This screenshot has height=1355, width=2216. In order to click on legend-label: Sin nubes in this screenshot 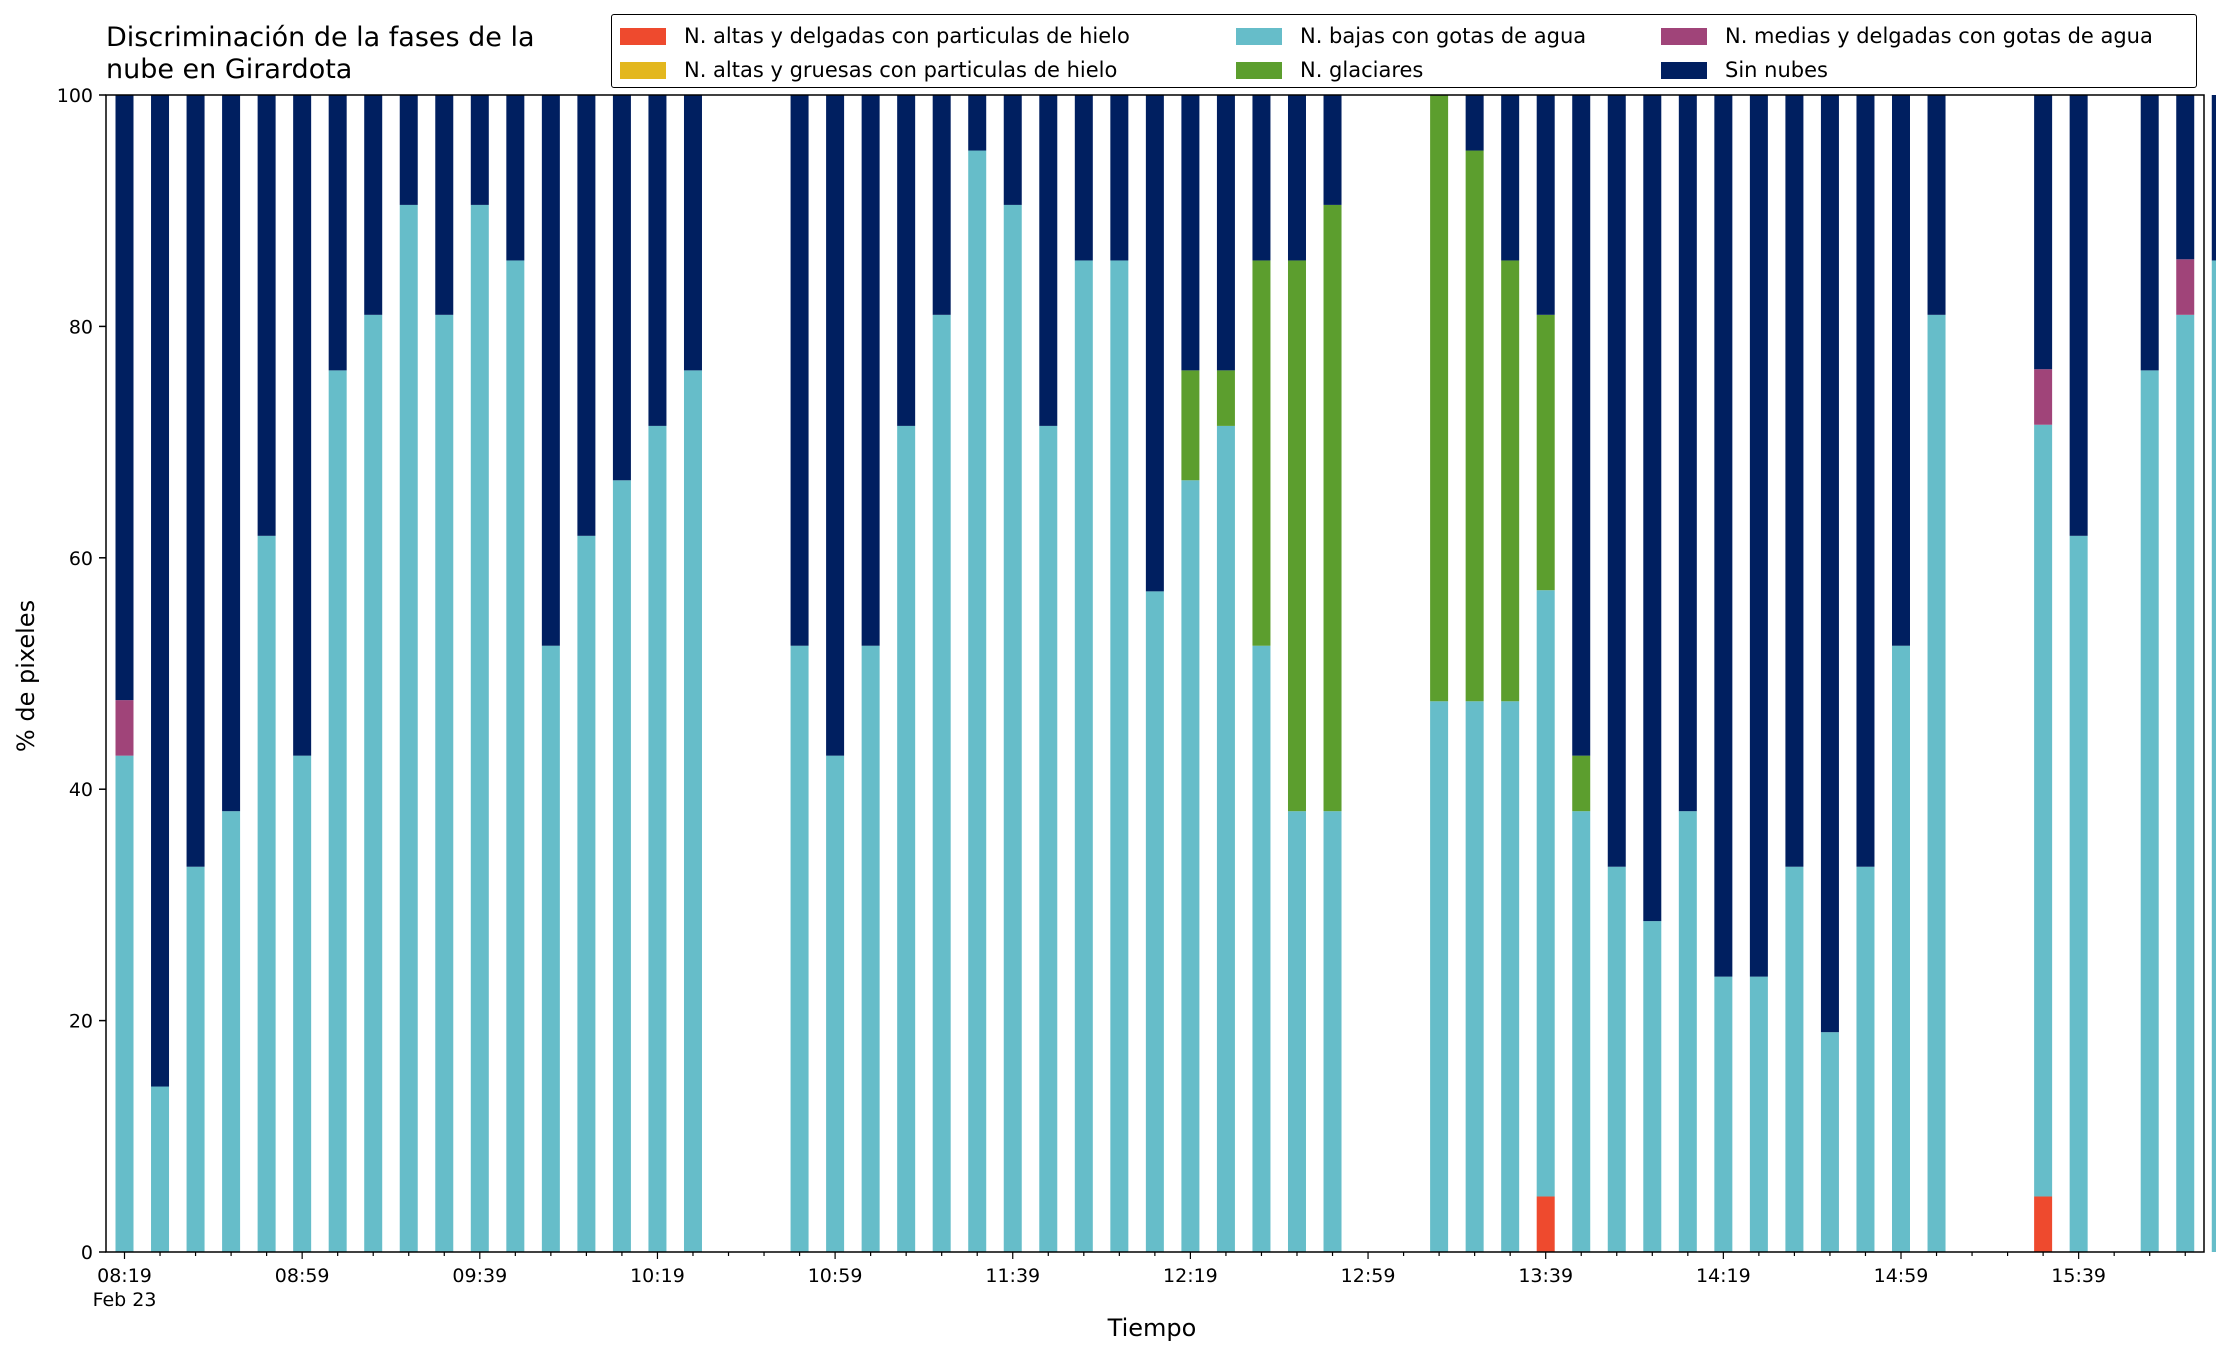, I will do `click(1776, 70)`.